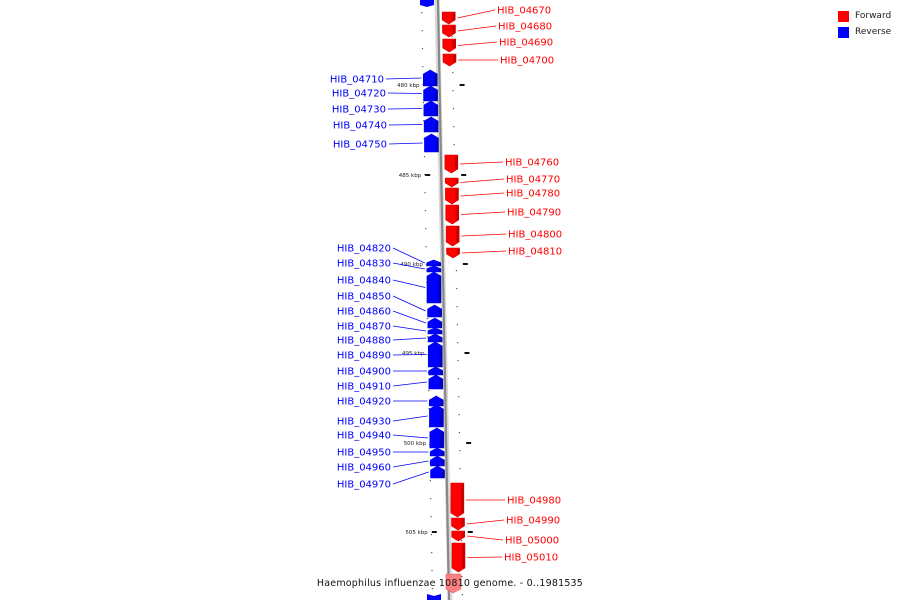 This screenshot has width=900, height=604. Describe the element at coordinates (535, 235) in the screenshot. I see `forward-gene-label: HIB_04800` at that location.